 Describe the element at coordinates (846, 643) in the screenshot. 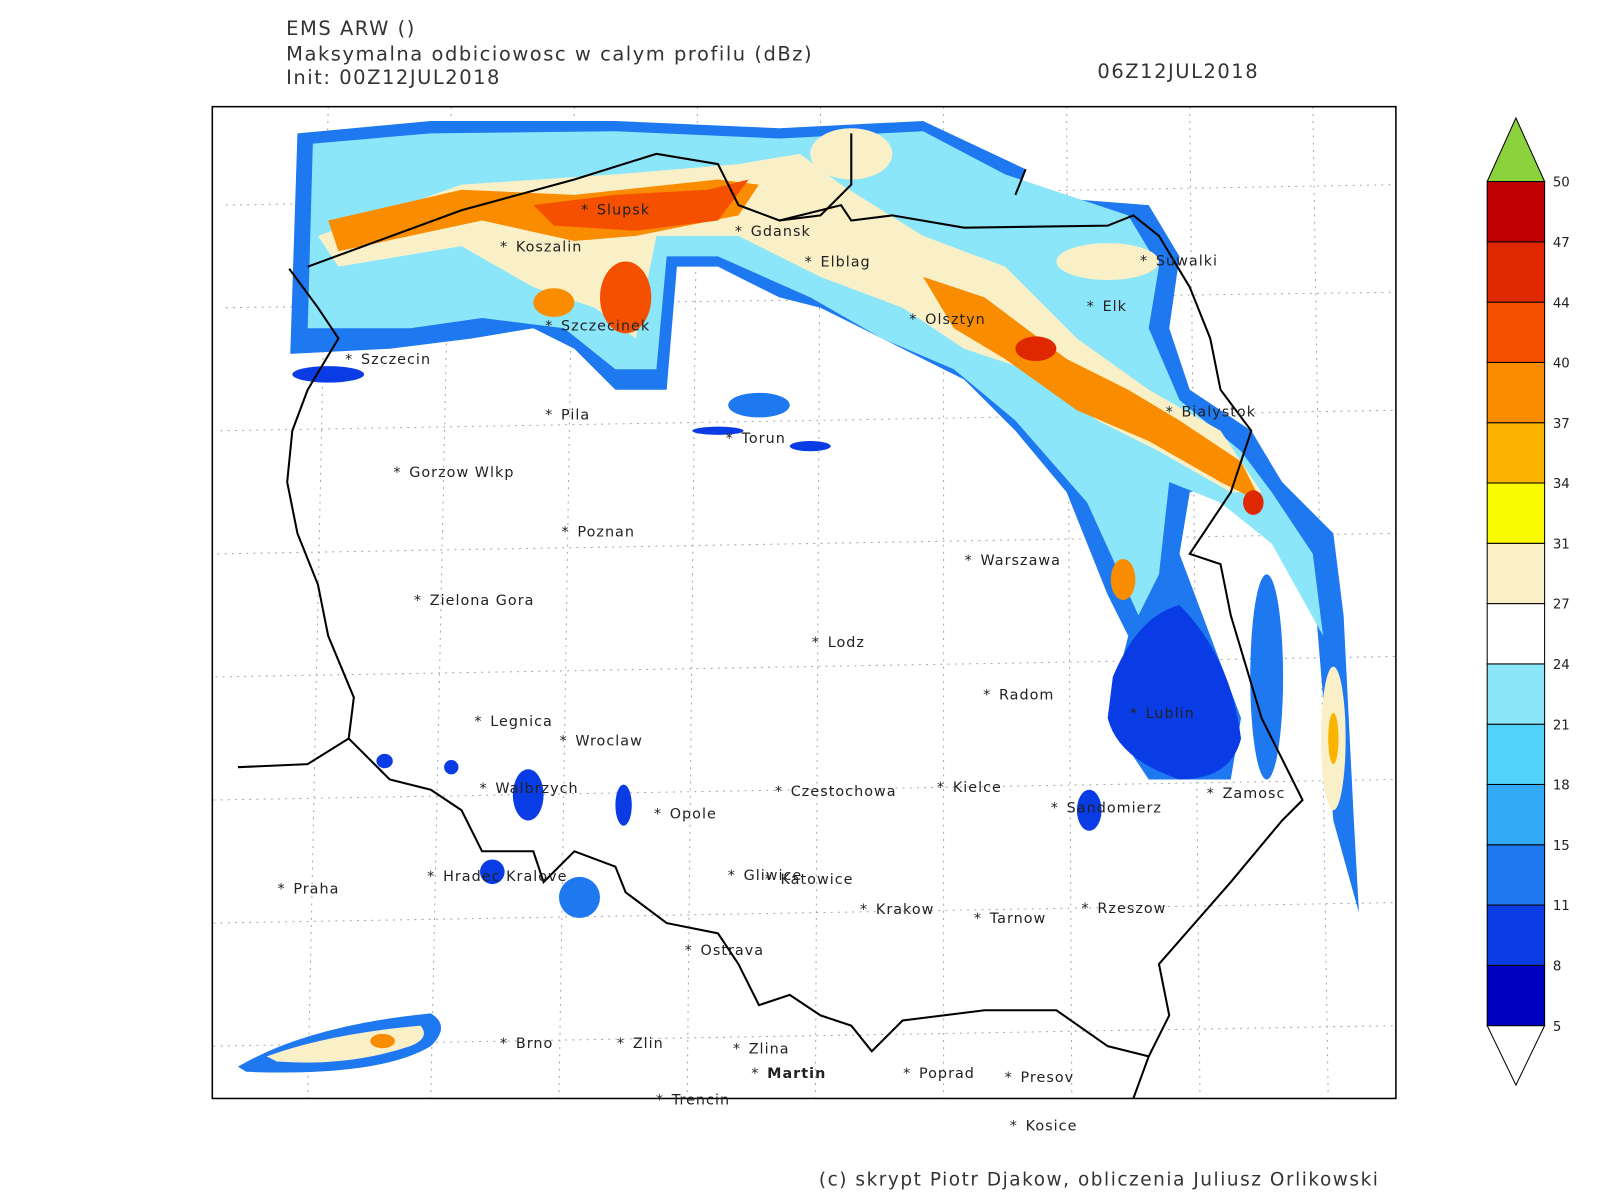

I see `city-label: Lodz` at that location.